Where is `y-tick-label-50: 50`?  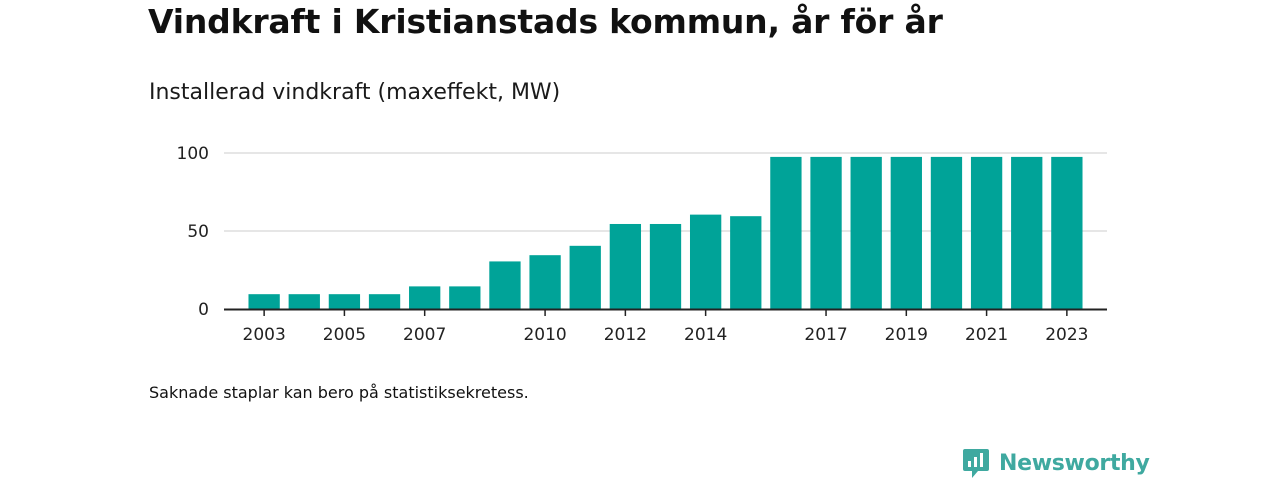 y-tick-label-50: 50 is located at coordinates (198, 232).